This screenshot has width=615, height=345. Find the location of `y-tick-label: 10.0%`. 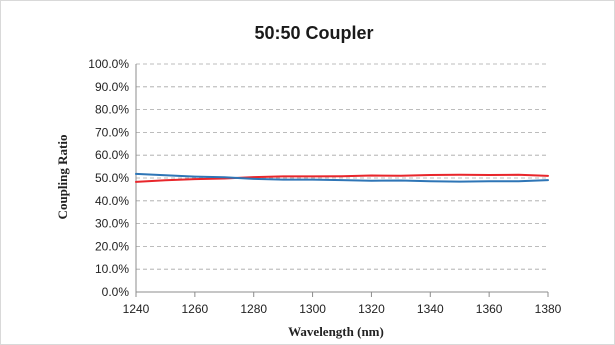

y-tick-label: 10.0% is located at coordinates (112, 269).